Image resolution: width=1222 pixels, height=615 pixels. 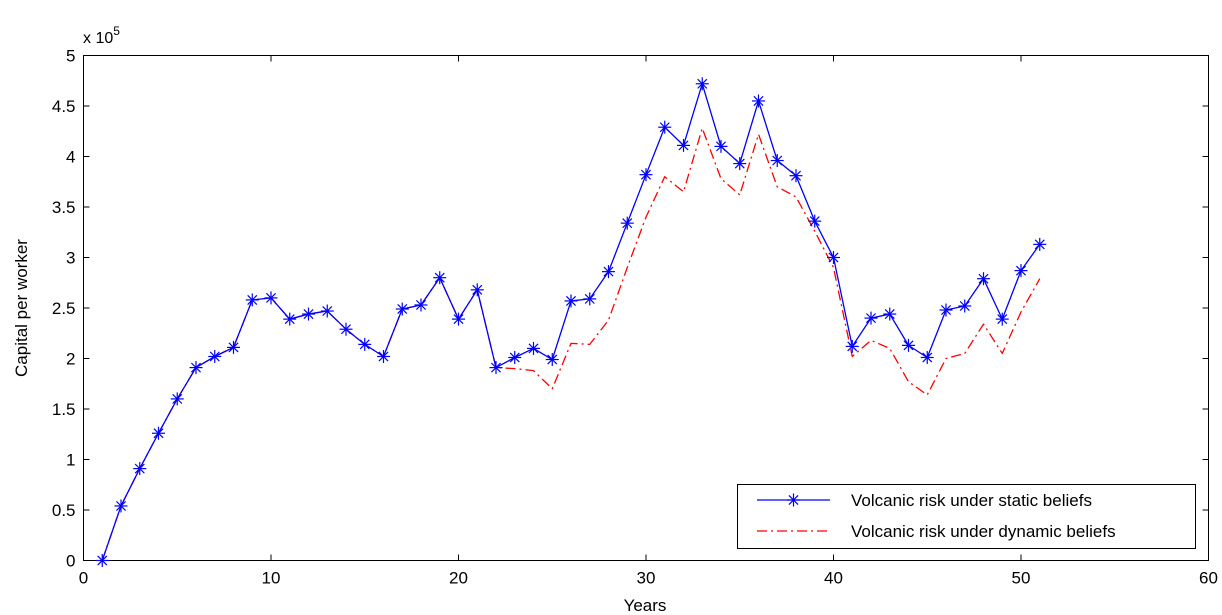 I want to click on legend-label-dynamic: Volcanic risk under dynamic beliefs, so click(x=983, y=531).